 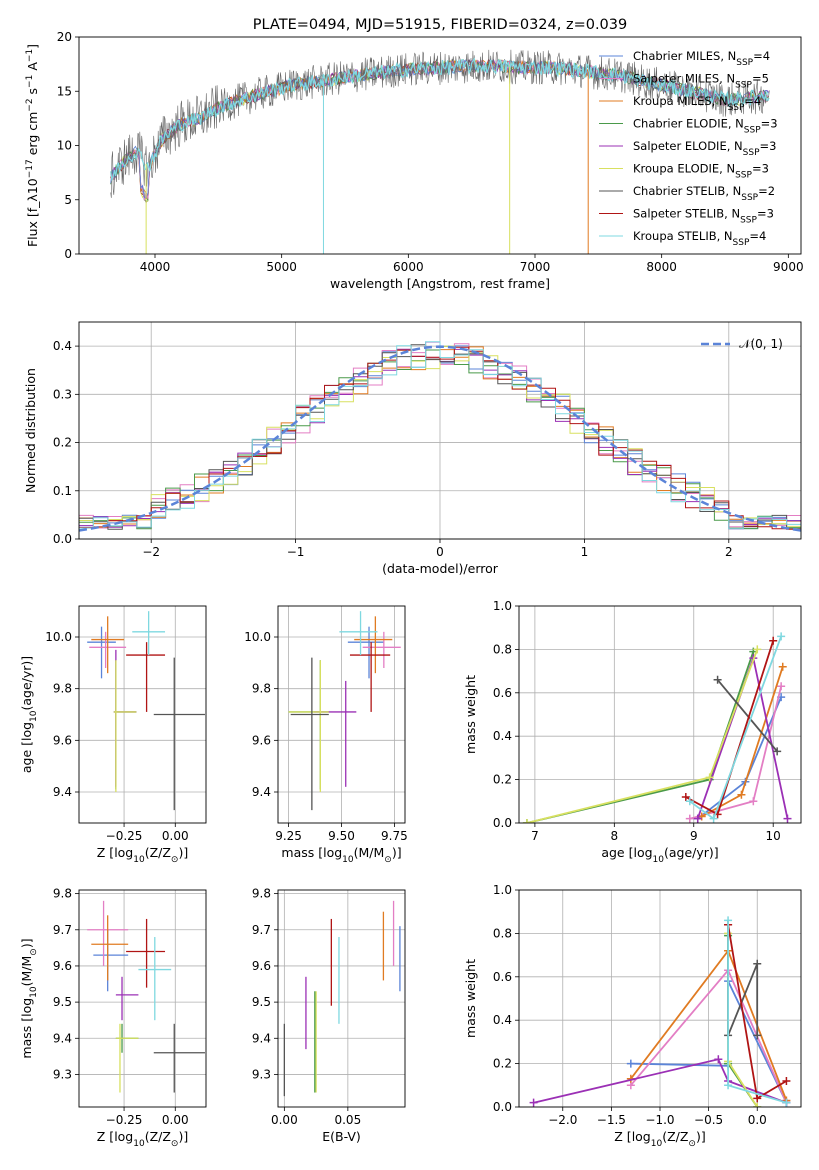 I want to click on y-tick-label: 20, so click(x=64, y=37).